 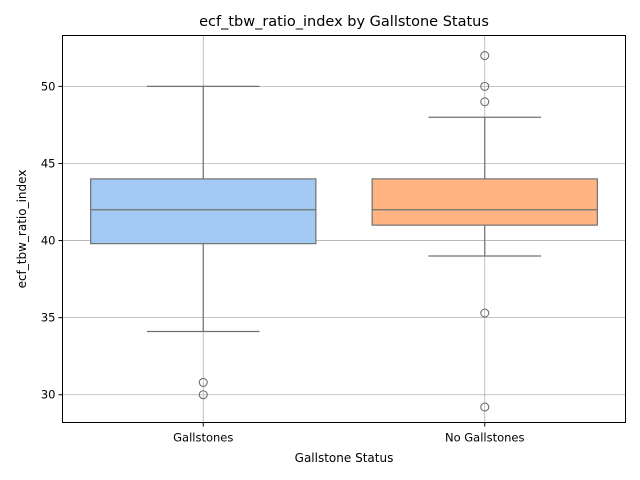 I want to click on chart-title: ecf_tbw_ratio_index by Gallstone Status, so click(x=344, y=22).